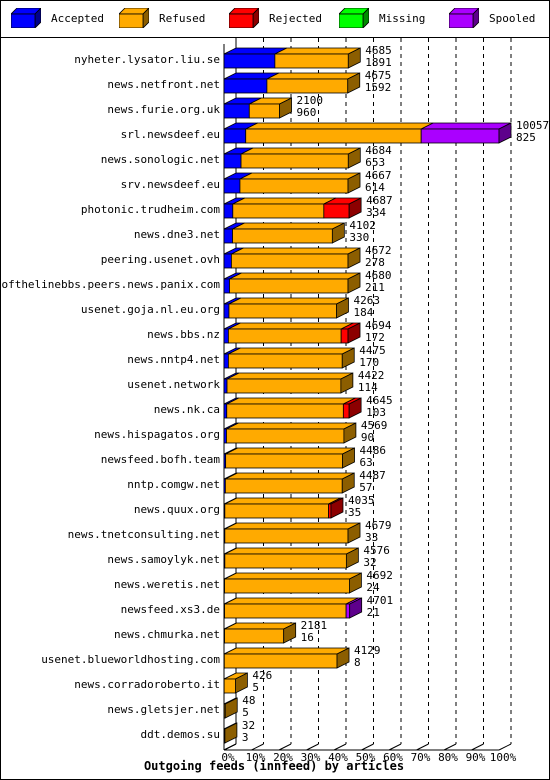  I want to click on x-tick-label: 20%, so click(283, 757).